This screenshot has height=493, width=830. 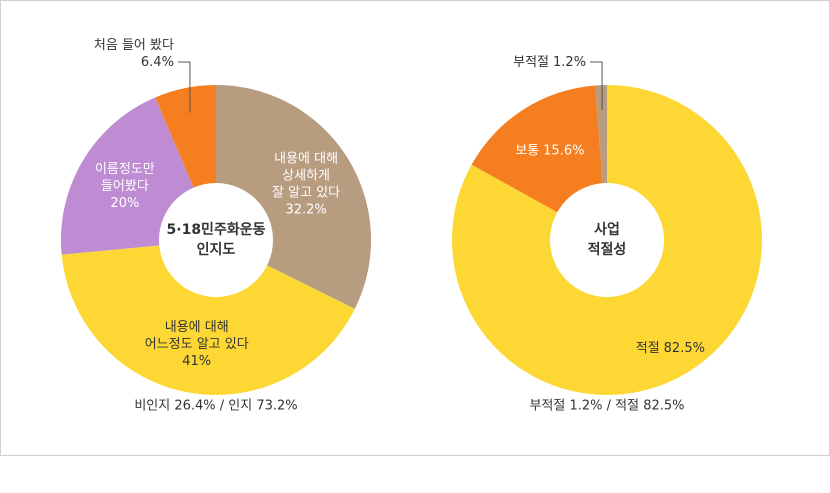 What do you see at coordinates (549, 62) in the screenshot?
I see `slice-label: 부적절 1.2%` at bounding box center [549, 62].